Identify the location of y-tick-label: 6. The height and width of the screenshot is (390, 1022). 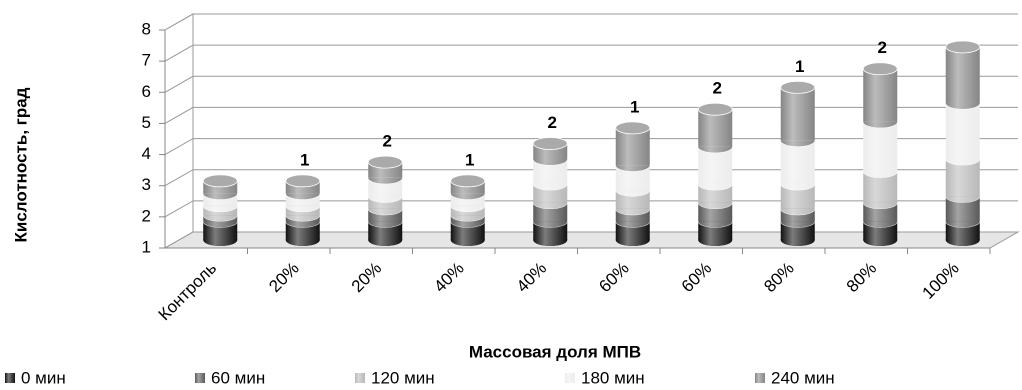
(146, 91).